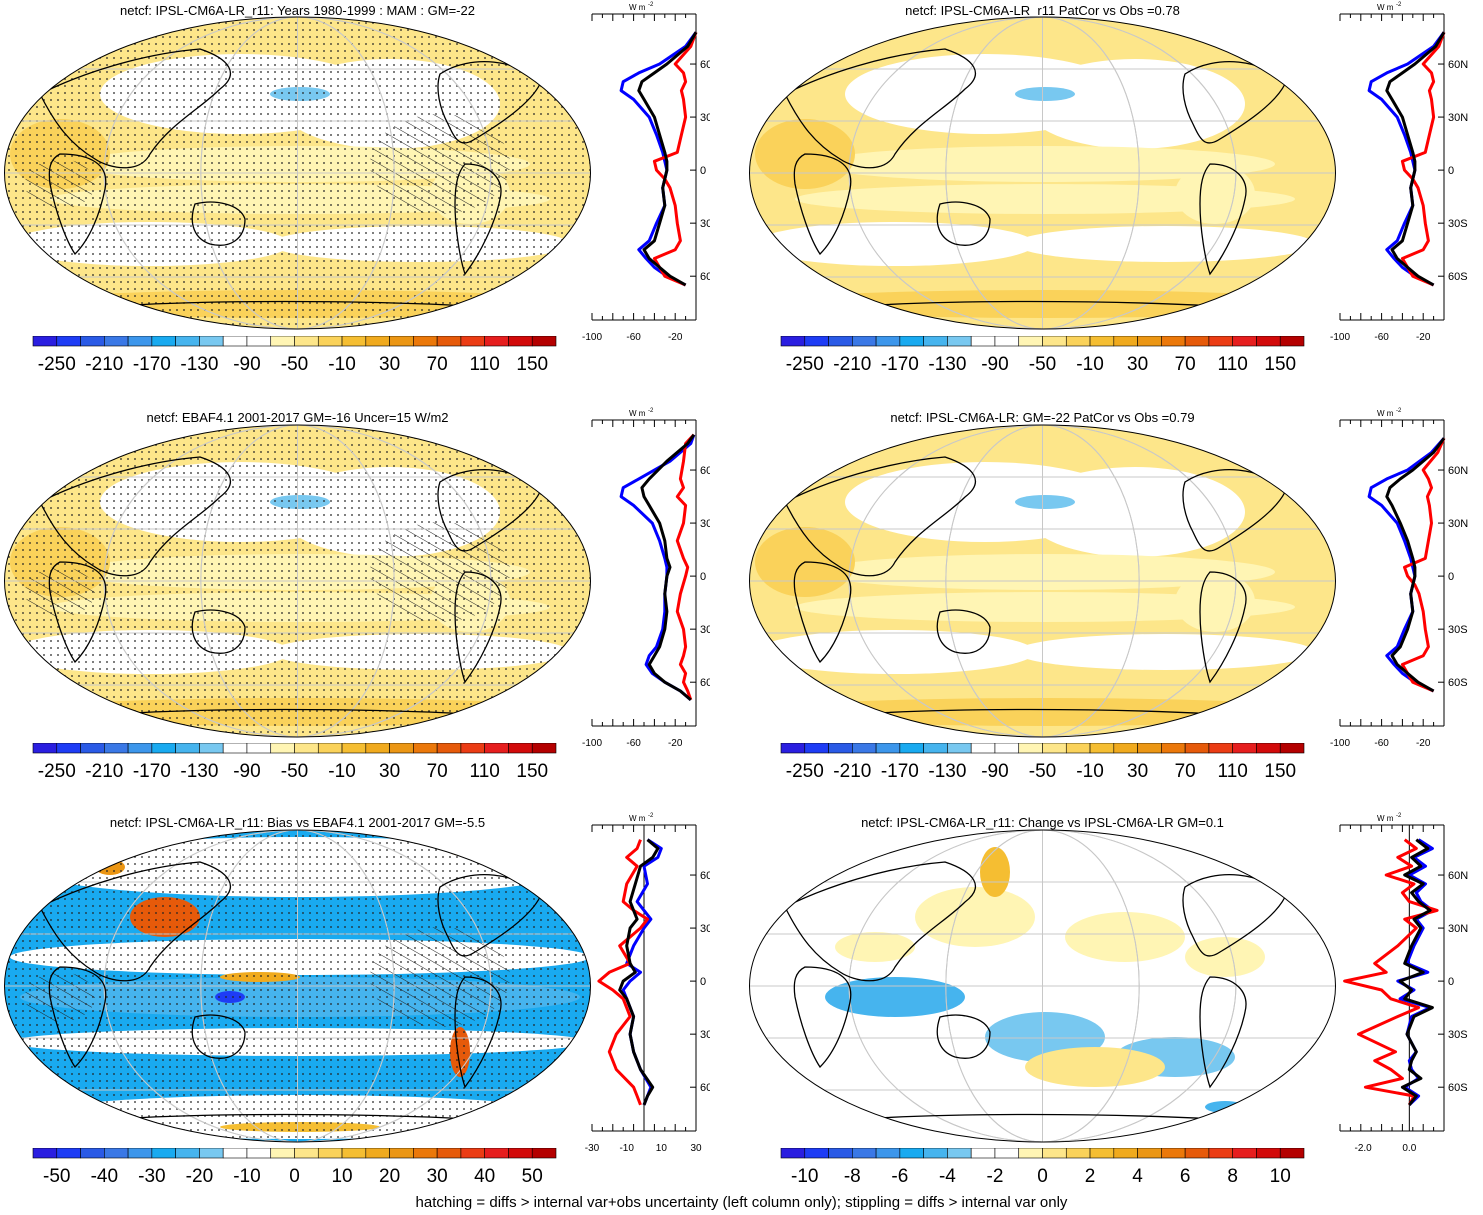  What do you see at coordinates (994, 771) in the screenshot?
I see `colorbar-tick-label: -90` at bounding box center [994, 771].